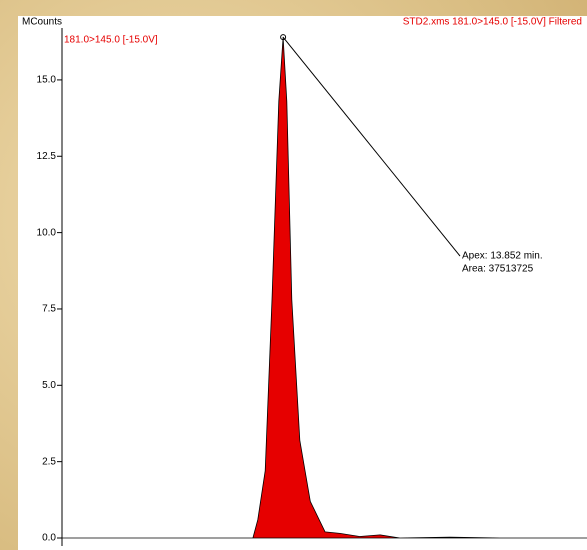  What do you see at coordinates (371, 146) in the screenshot?
I see `annotation-leader` at bounding box center [371, 146].